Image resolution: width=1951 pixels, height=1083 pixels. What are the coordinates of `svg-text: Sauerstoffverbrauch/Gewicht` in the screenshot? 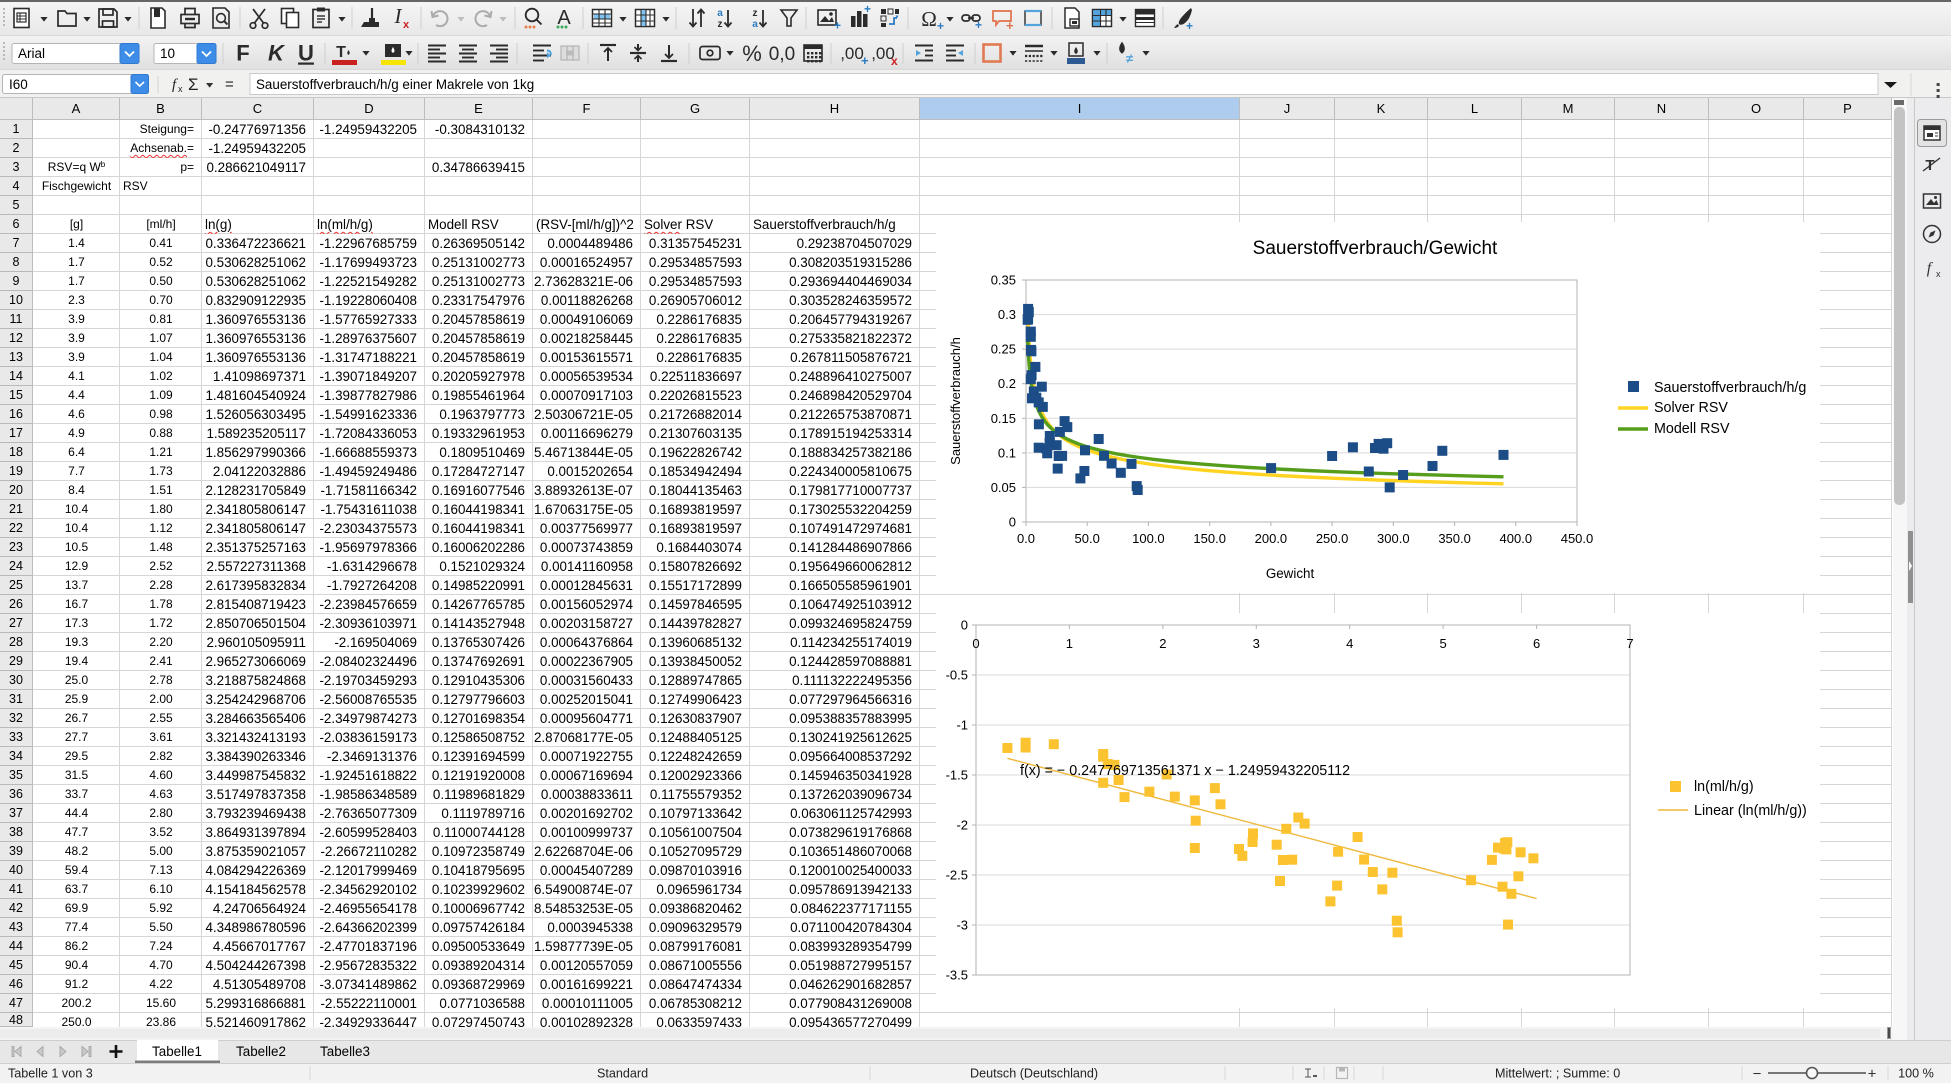 It's located at (1375, 248).